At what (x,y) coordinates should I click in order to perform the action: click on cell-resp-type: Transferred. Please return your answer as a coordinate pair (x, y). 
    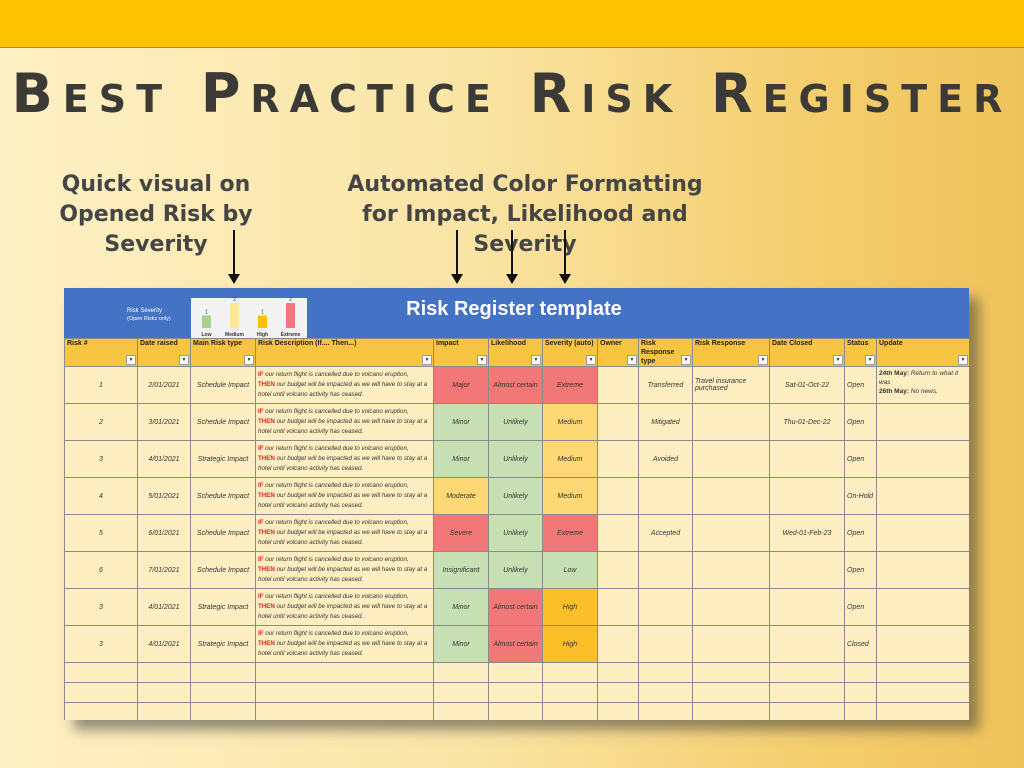
    Looking at the image, I should click on (665, 385).